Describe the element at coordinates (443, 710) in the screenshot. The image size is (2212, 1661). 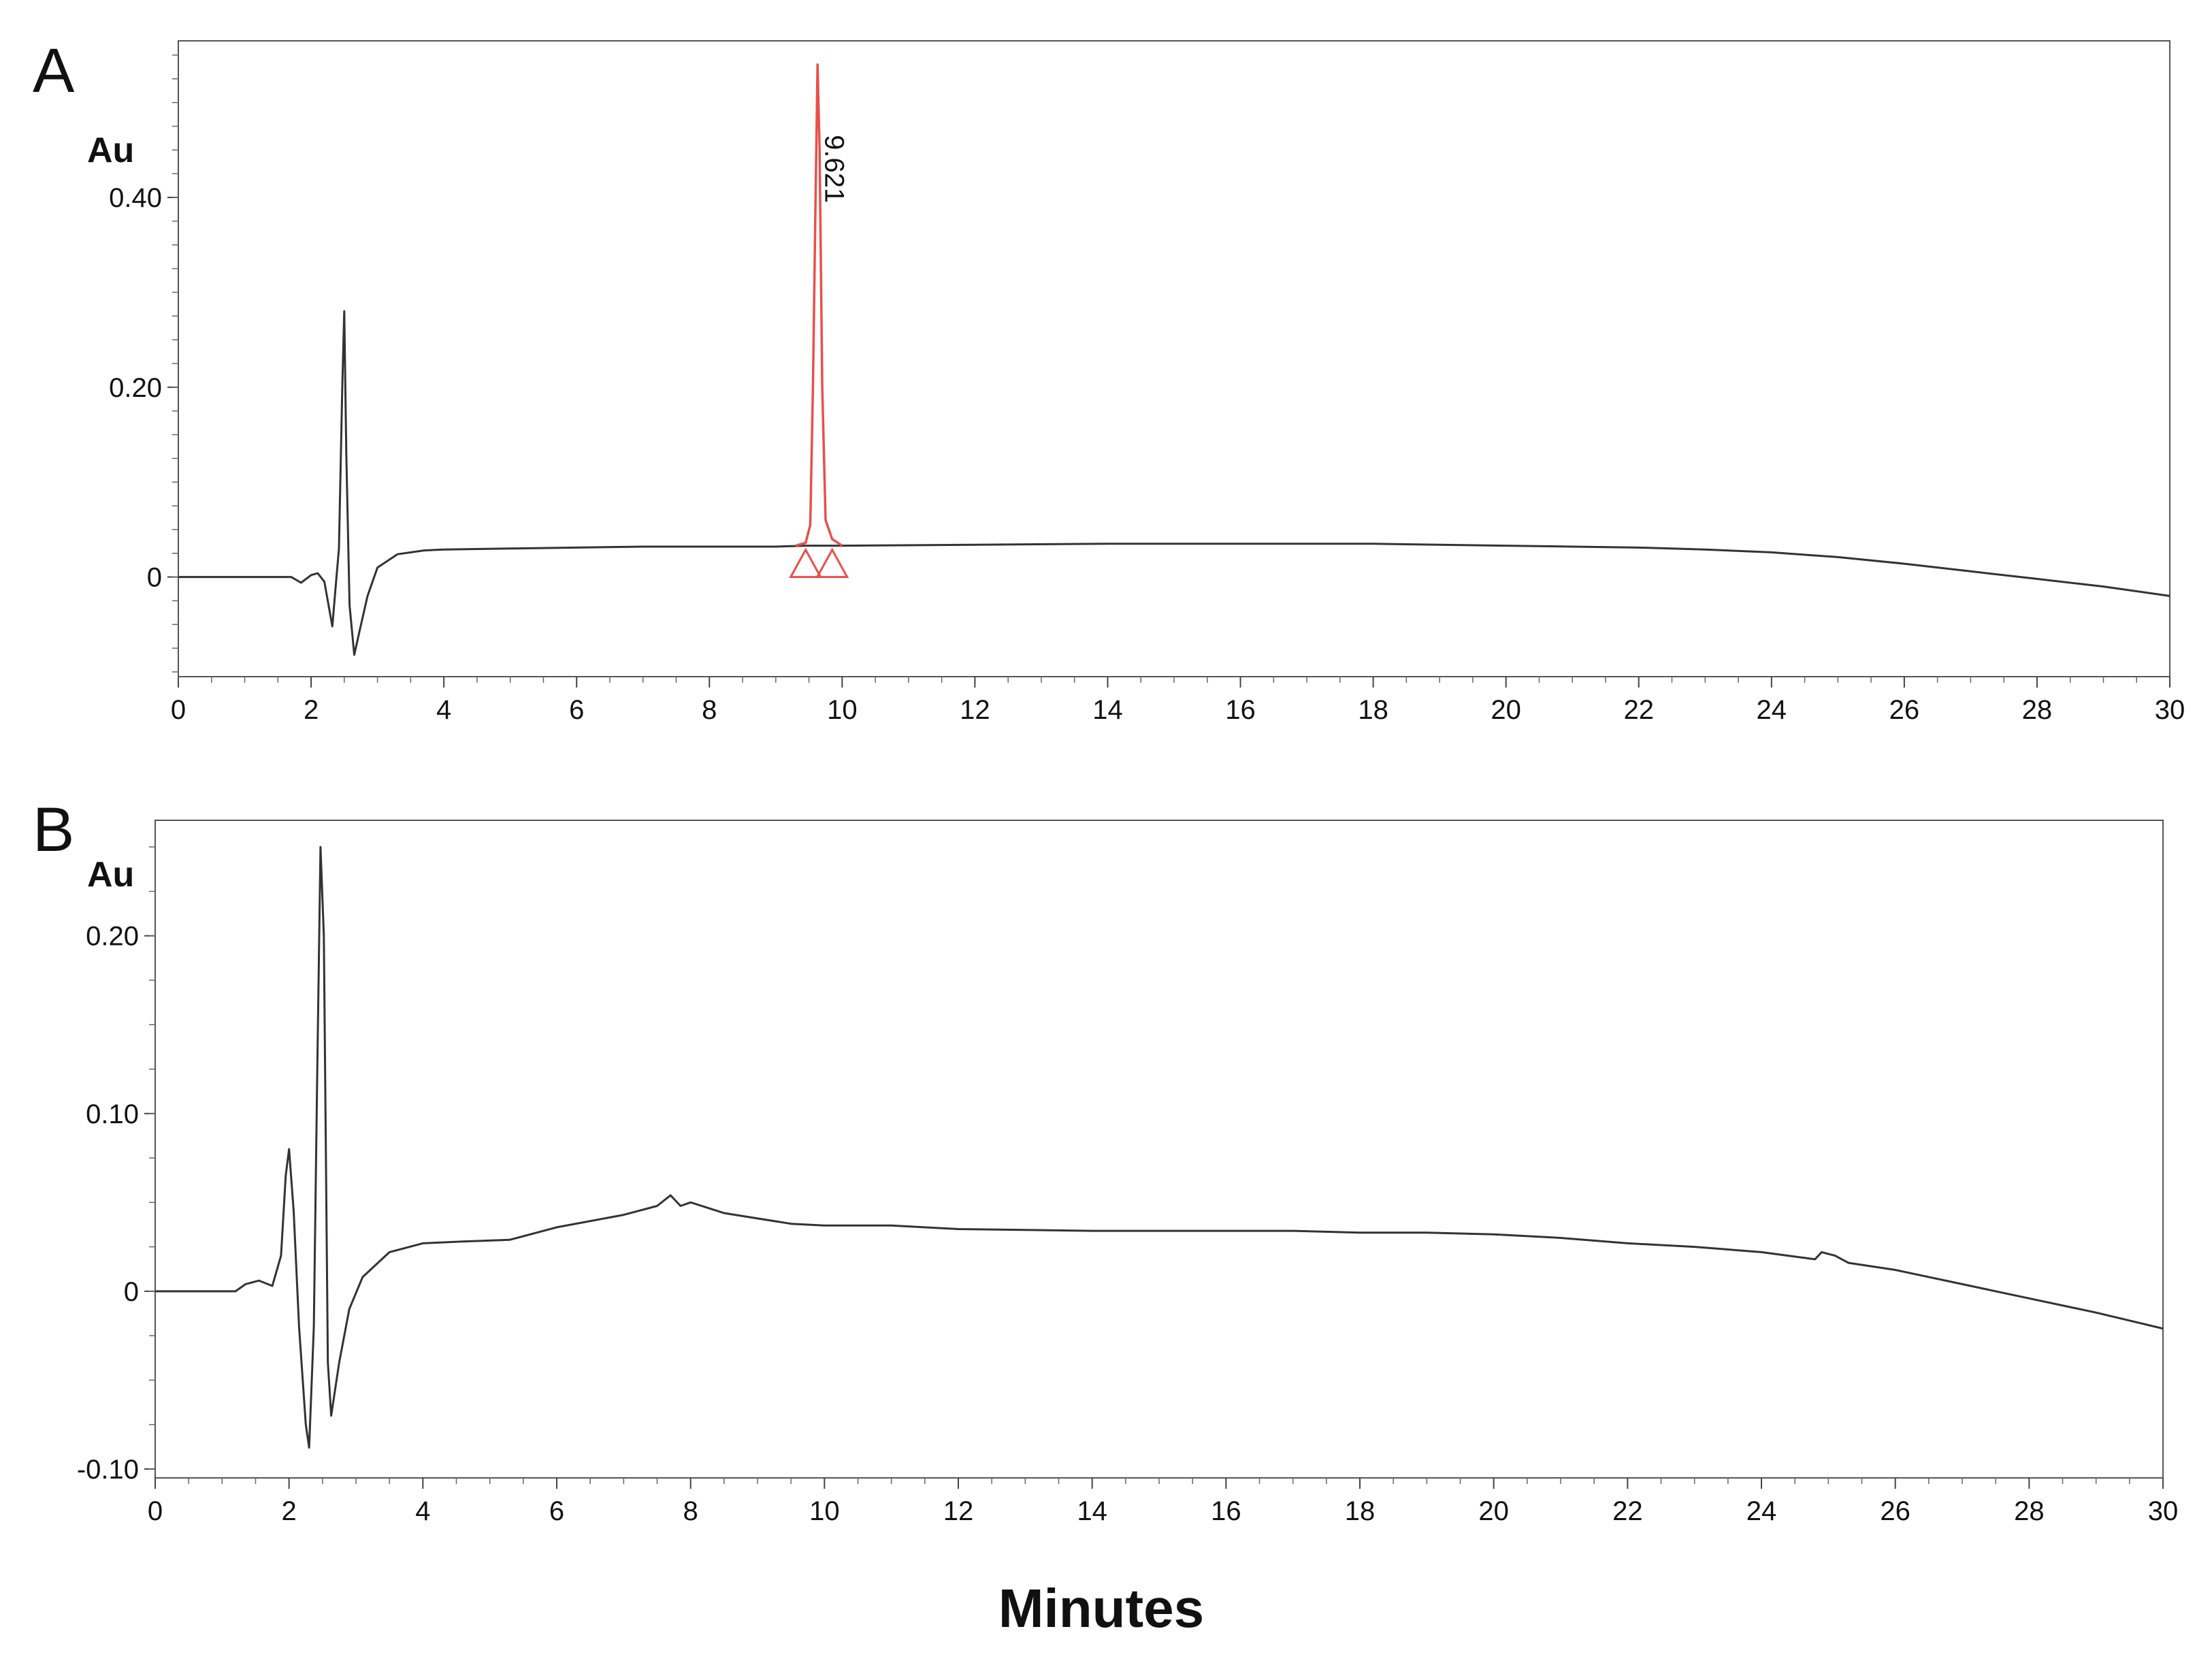
I see `panel-a-x-tick-label: 4` at that location.